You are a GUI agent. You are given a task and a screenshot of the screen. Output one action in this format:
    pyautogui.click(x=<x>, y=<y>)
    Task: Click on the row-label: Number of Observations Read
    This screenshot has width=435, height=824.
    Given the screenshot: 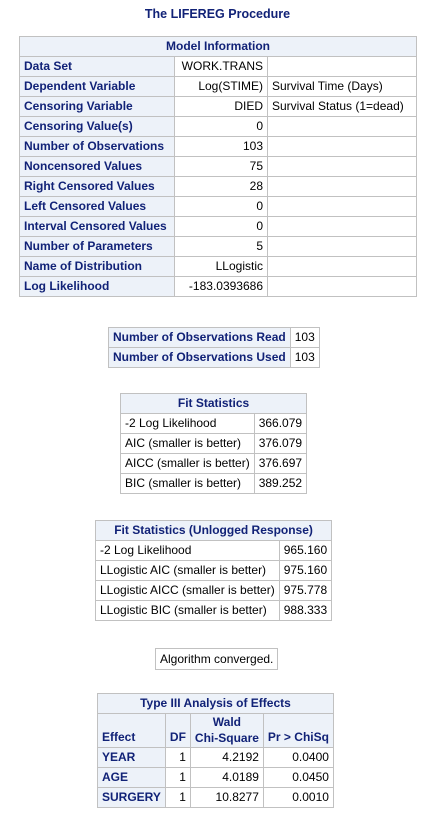 What is the action you would take?
    pyautogui.click(x=200, y=338)
    